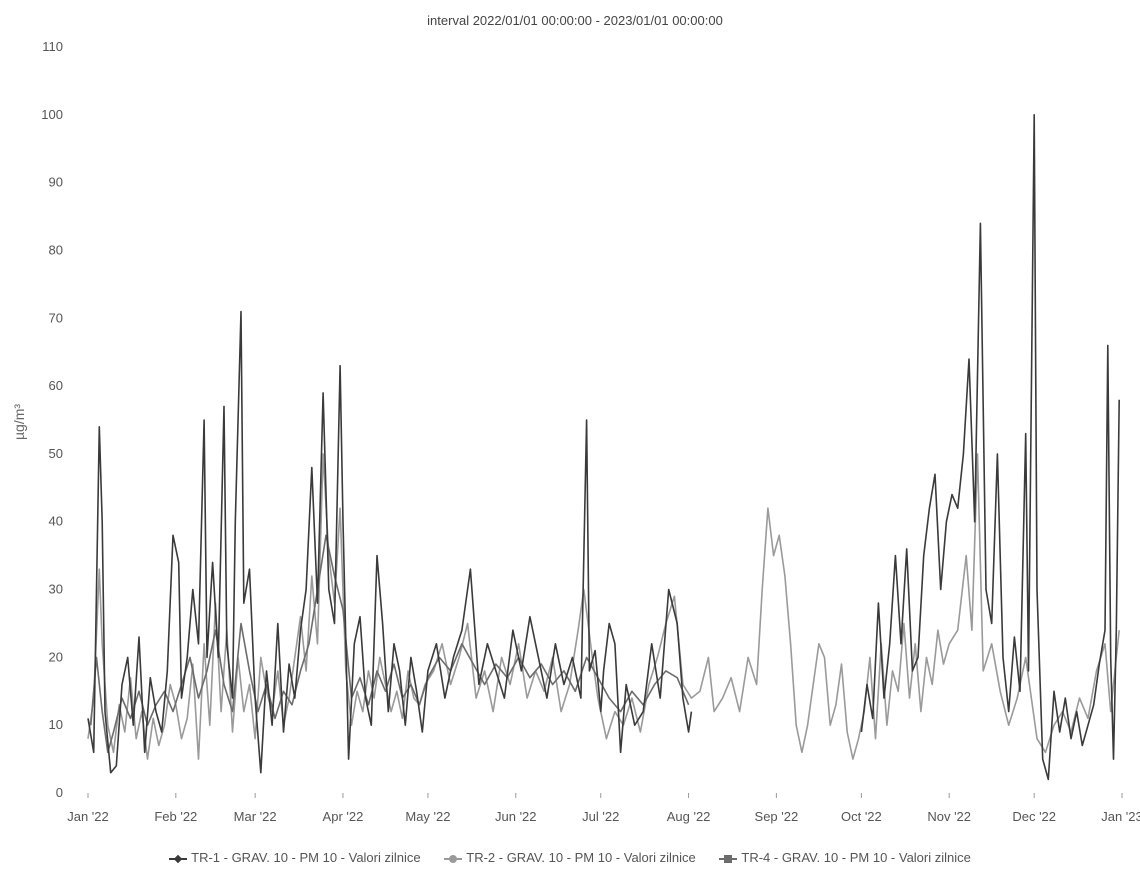 The height and width of the screenshot is (870, 1140). What do you see at coordinates (777, 816) in the screenshot?
I see `x-tick-label: Sep '22` at bounding box center [777, 816].